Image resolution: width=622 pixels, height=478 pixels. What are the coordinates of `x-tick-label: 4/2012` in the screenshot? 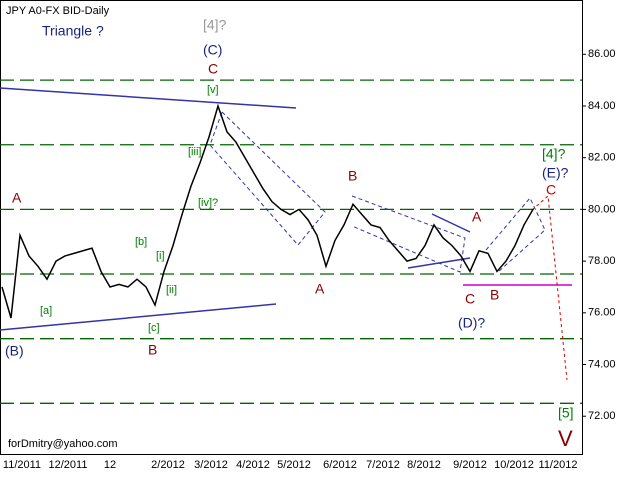 It's located at (253, 465).